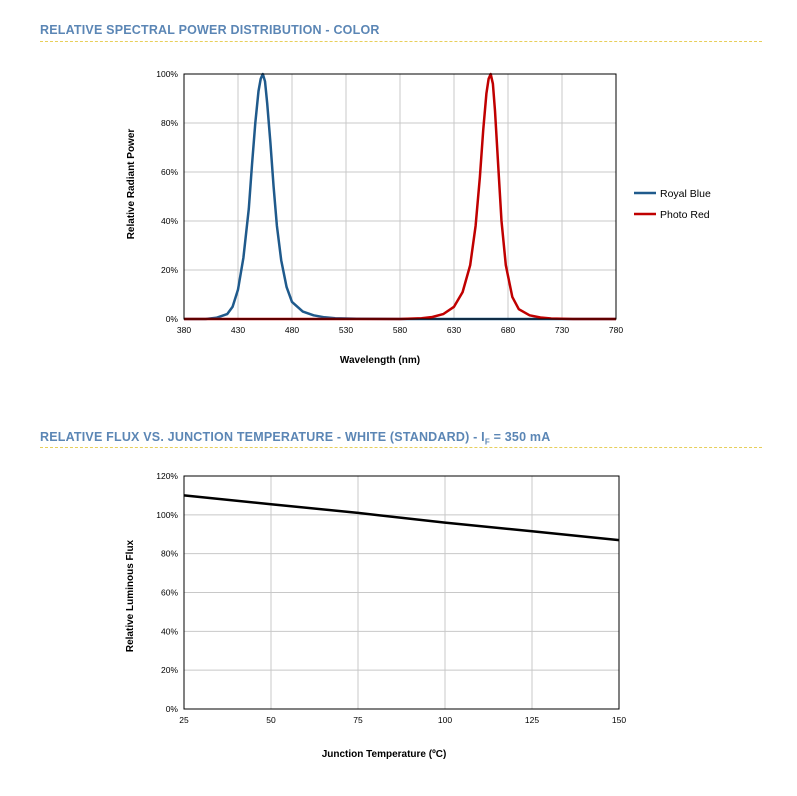 Image resolution: width=797 pixels, height=796 pixels. What do you see at coordinates (292, 330) in the screenshot?
I see `x-tick-label: 480` at bounding box center [292, 330].